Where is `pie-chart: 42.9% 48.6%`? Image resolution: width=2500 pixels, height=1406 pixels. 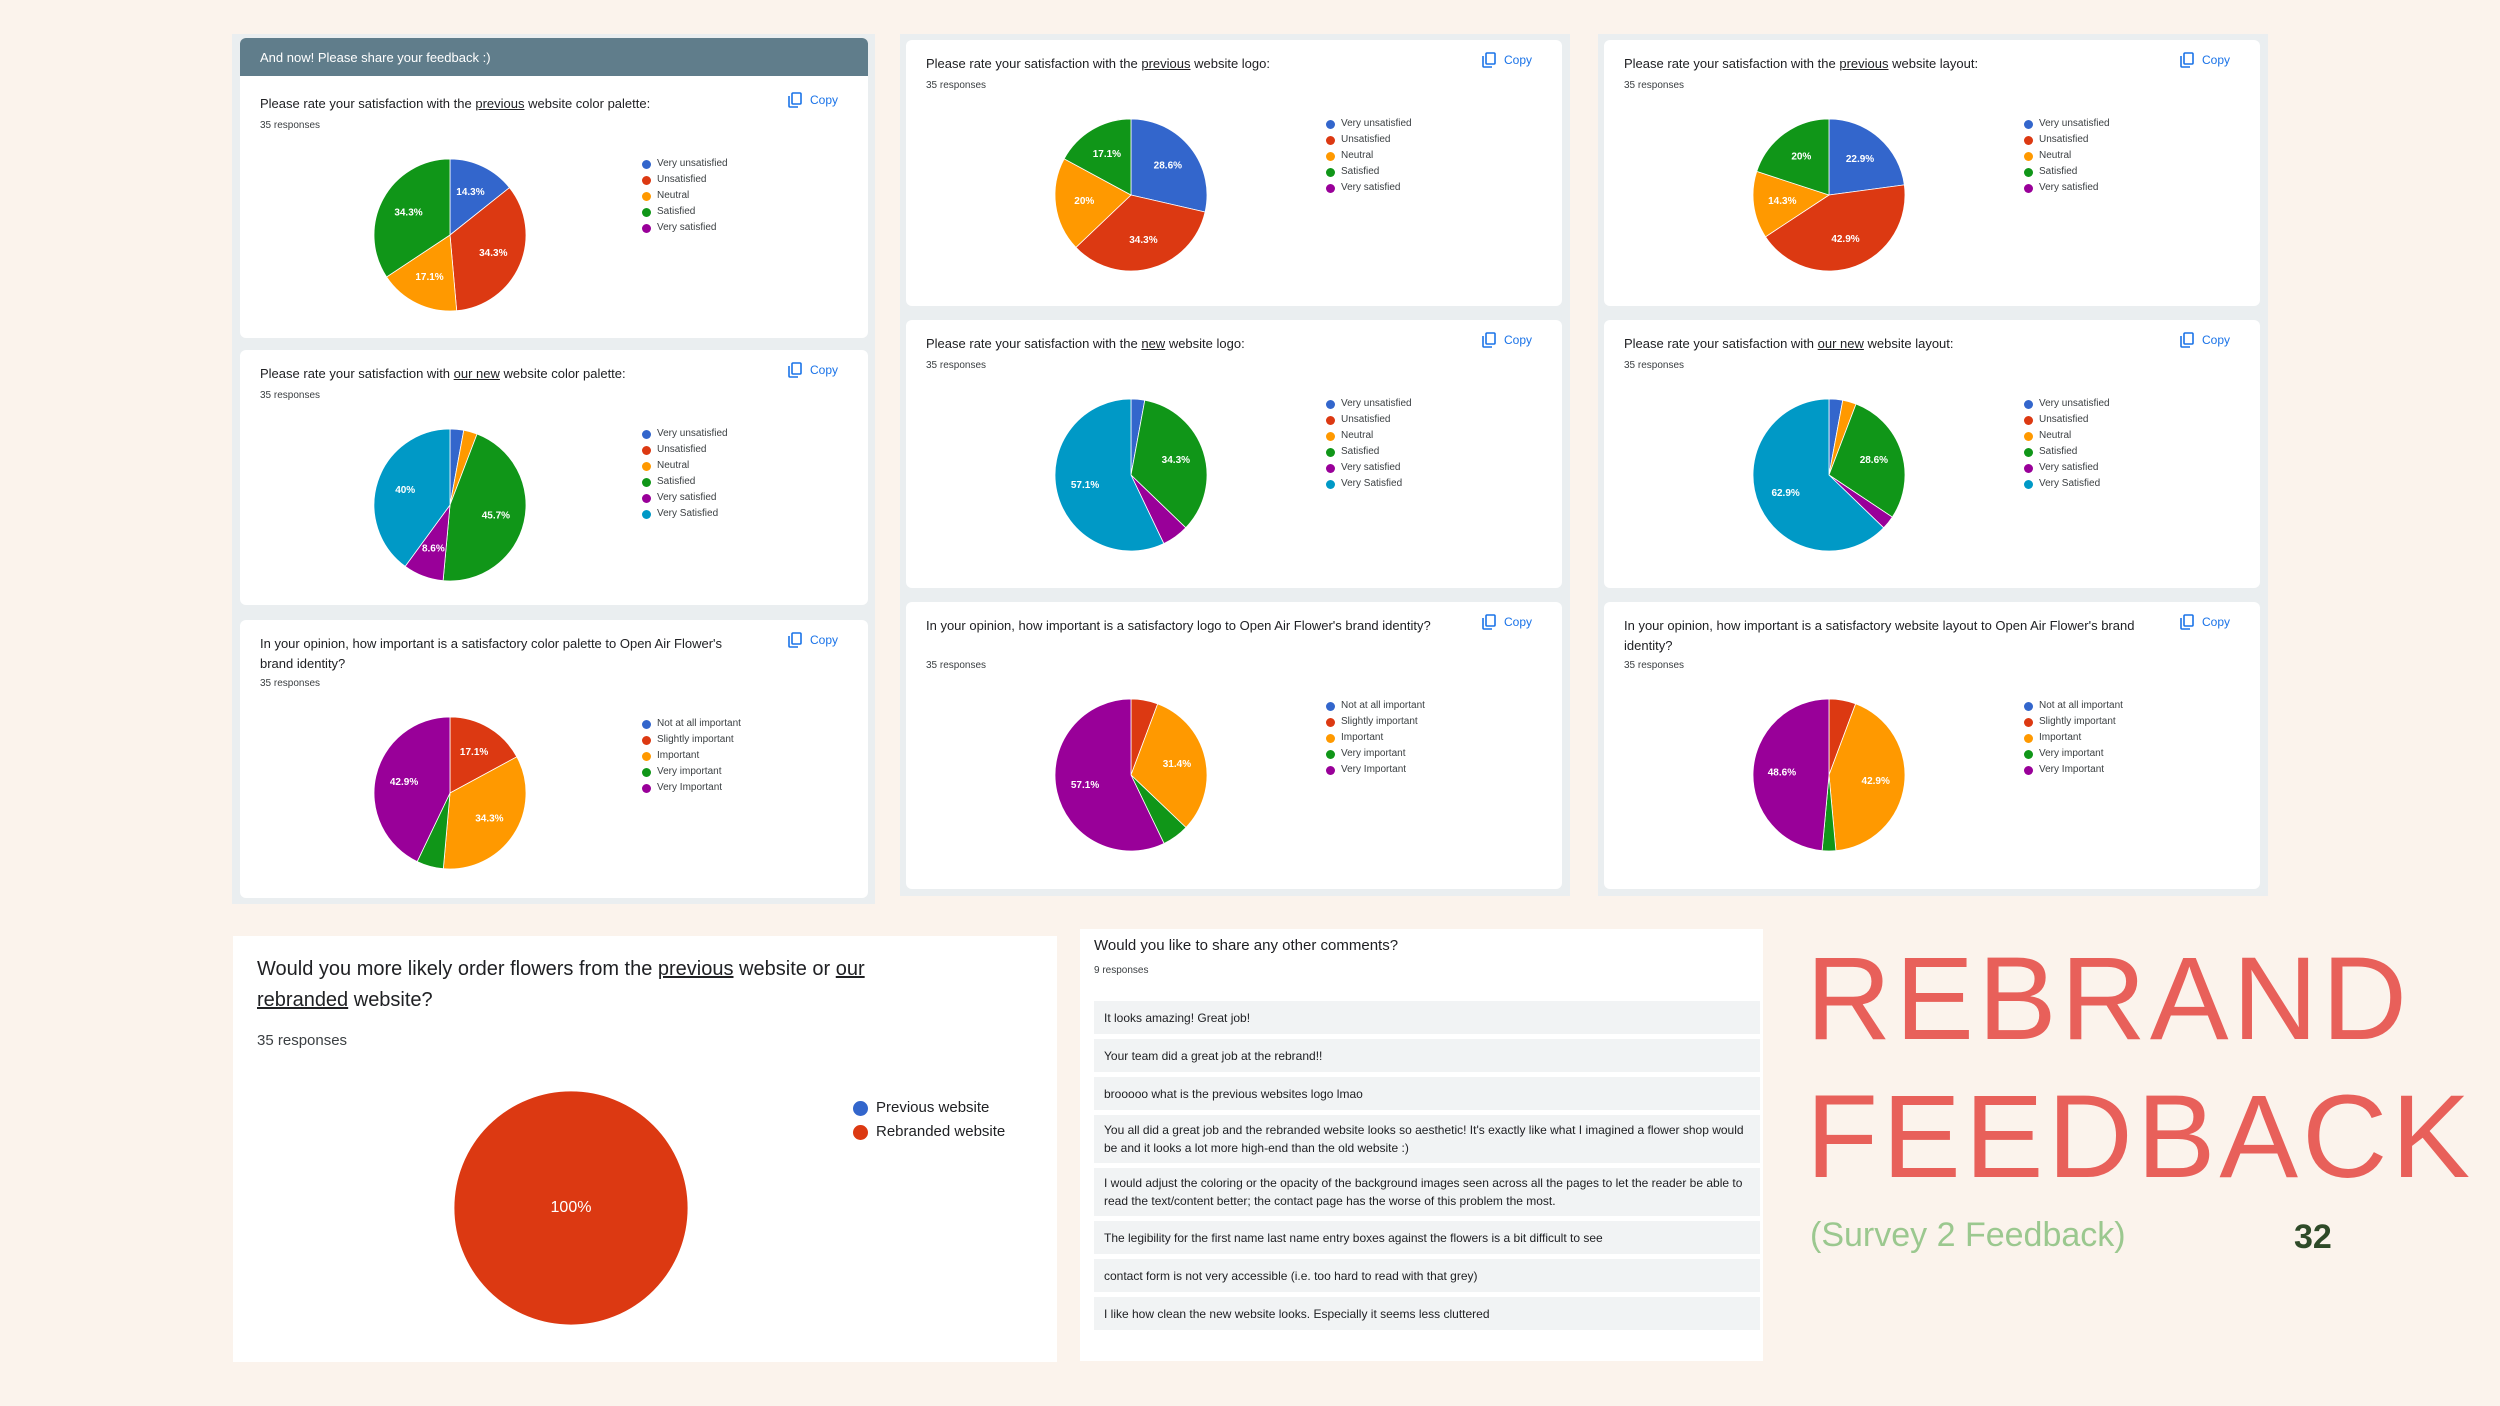 pie-chart: 42.9% 48.6% is located at coordinates (1829, 775).